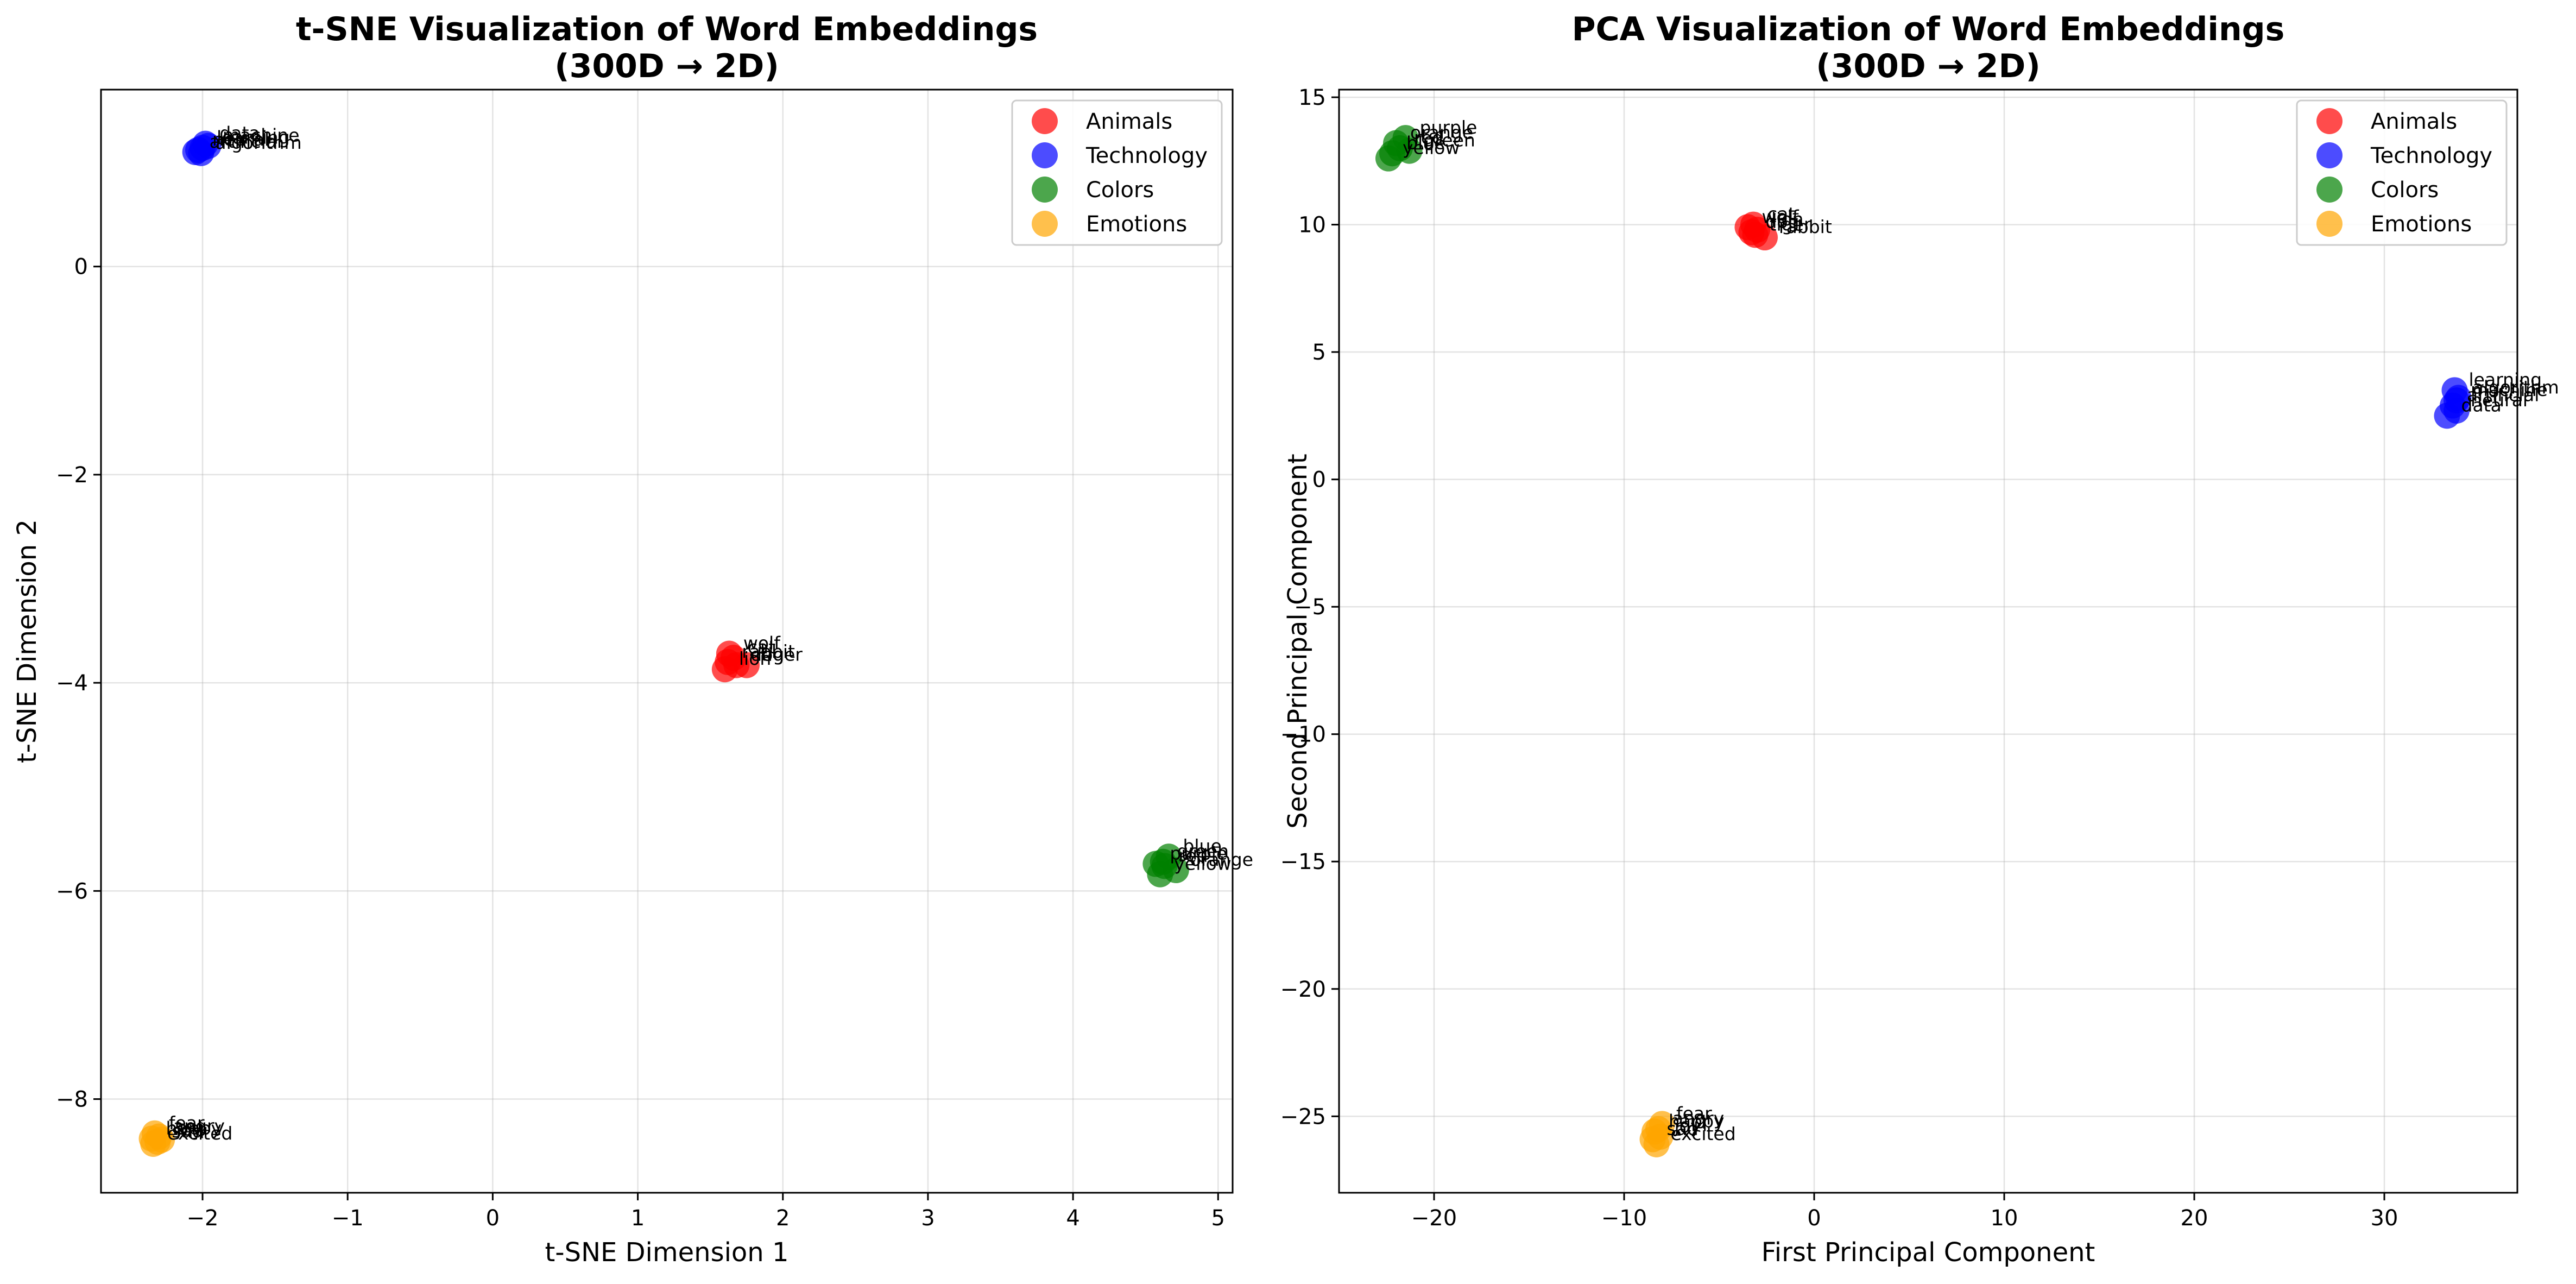 The image size is (2576, 1284). I want to click on chart-title-line-1: t-SNE Visualization of Word Embeddings, so click(667, 29).